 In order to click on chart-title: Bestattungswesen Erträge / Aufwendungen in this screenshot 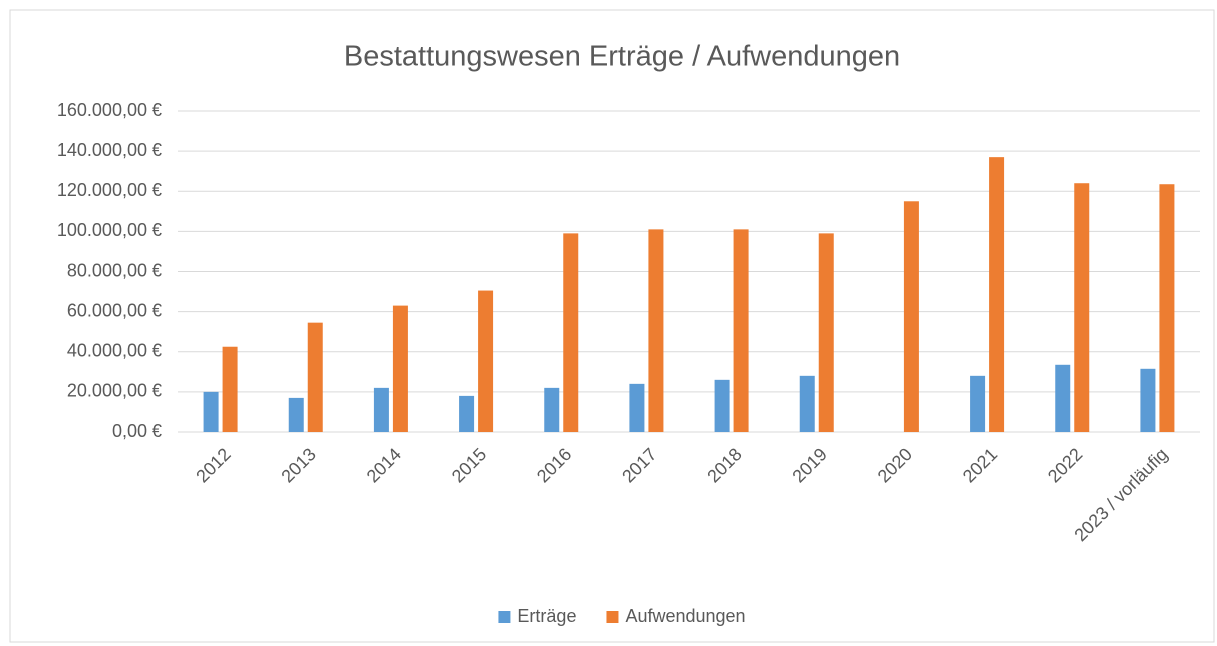, I will do `click(622, 57)`.